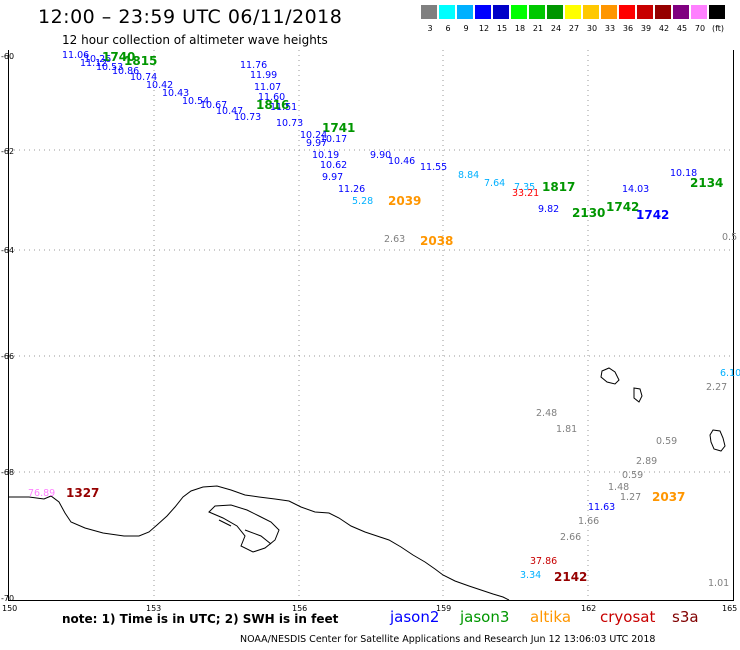  Describe the element at coordinates (707, 183) in the screenshot. I see `track-time-label: 2134` at that location.